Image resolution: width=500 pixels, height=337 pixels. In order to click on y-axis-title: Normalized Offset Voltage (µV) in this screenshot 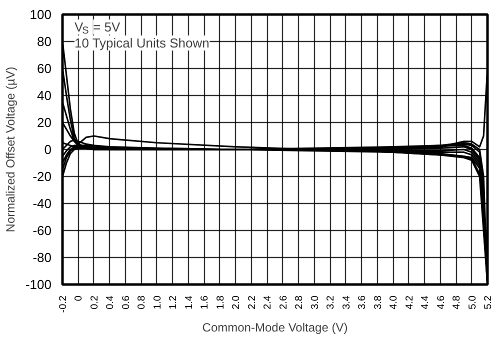, I will do `click(10, 149)`.